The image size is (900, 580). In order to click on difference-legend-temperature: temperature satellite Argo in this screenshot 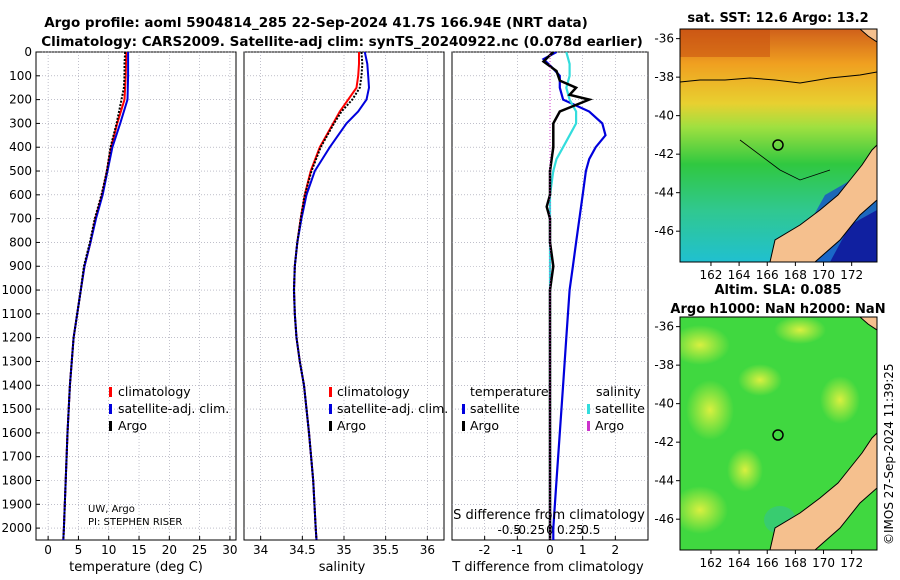, I will do `click(505, 408)`.